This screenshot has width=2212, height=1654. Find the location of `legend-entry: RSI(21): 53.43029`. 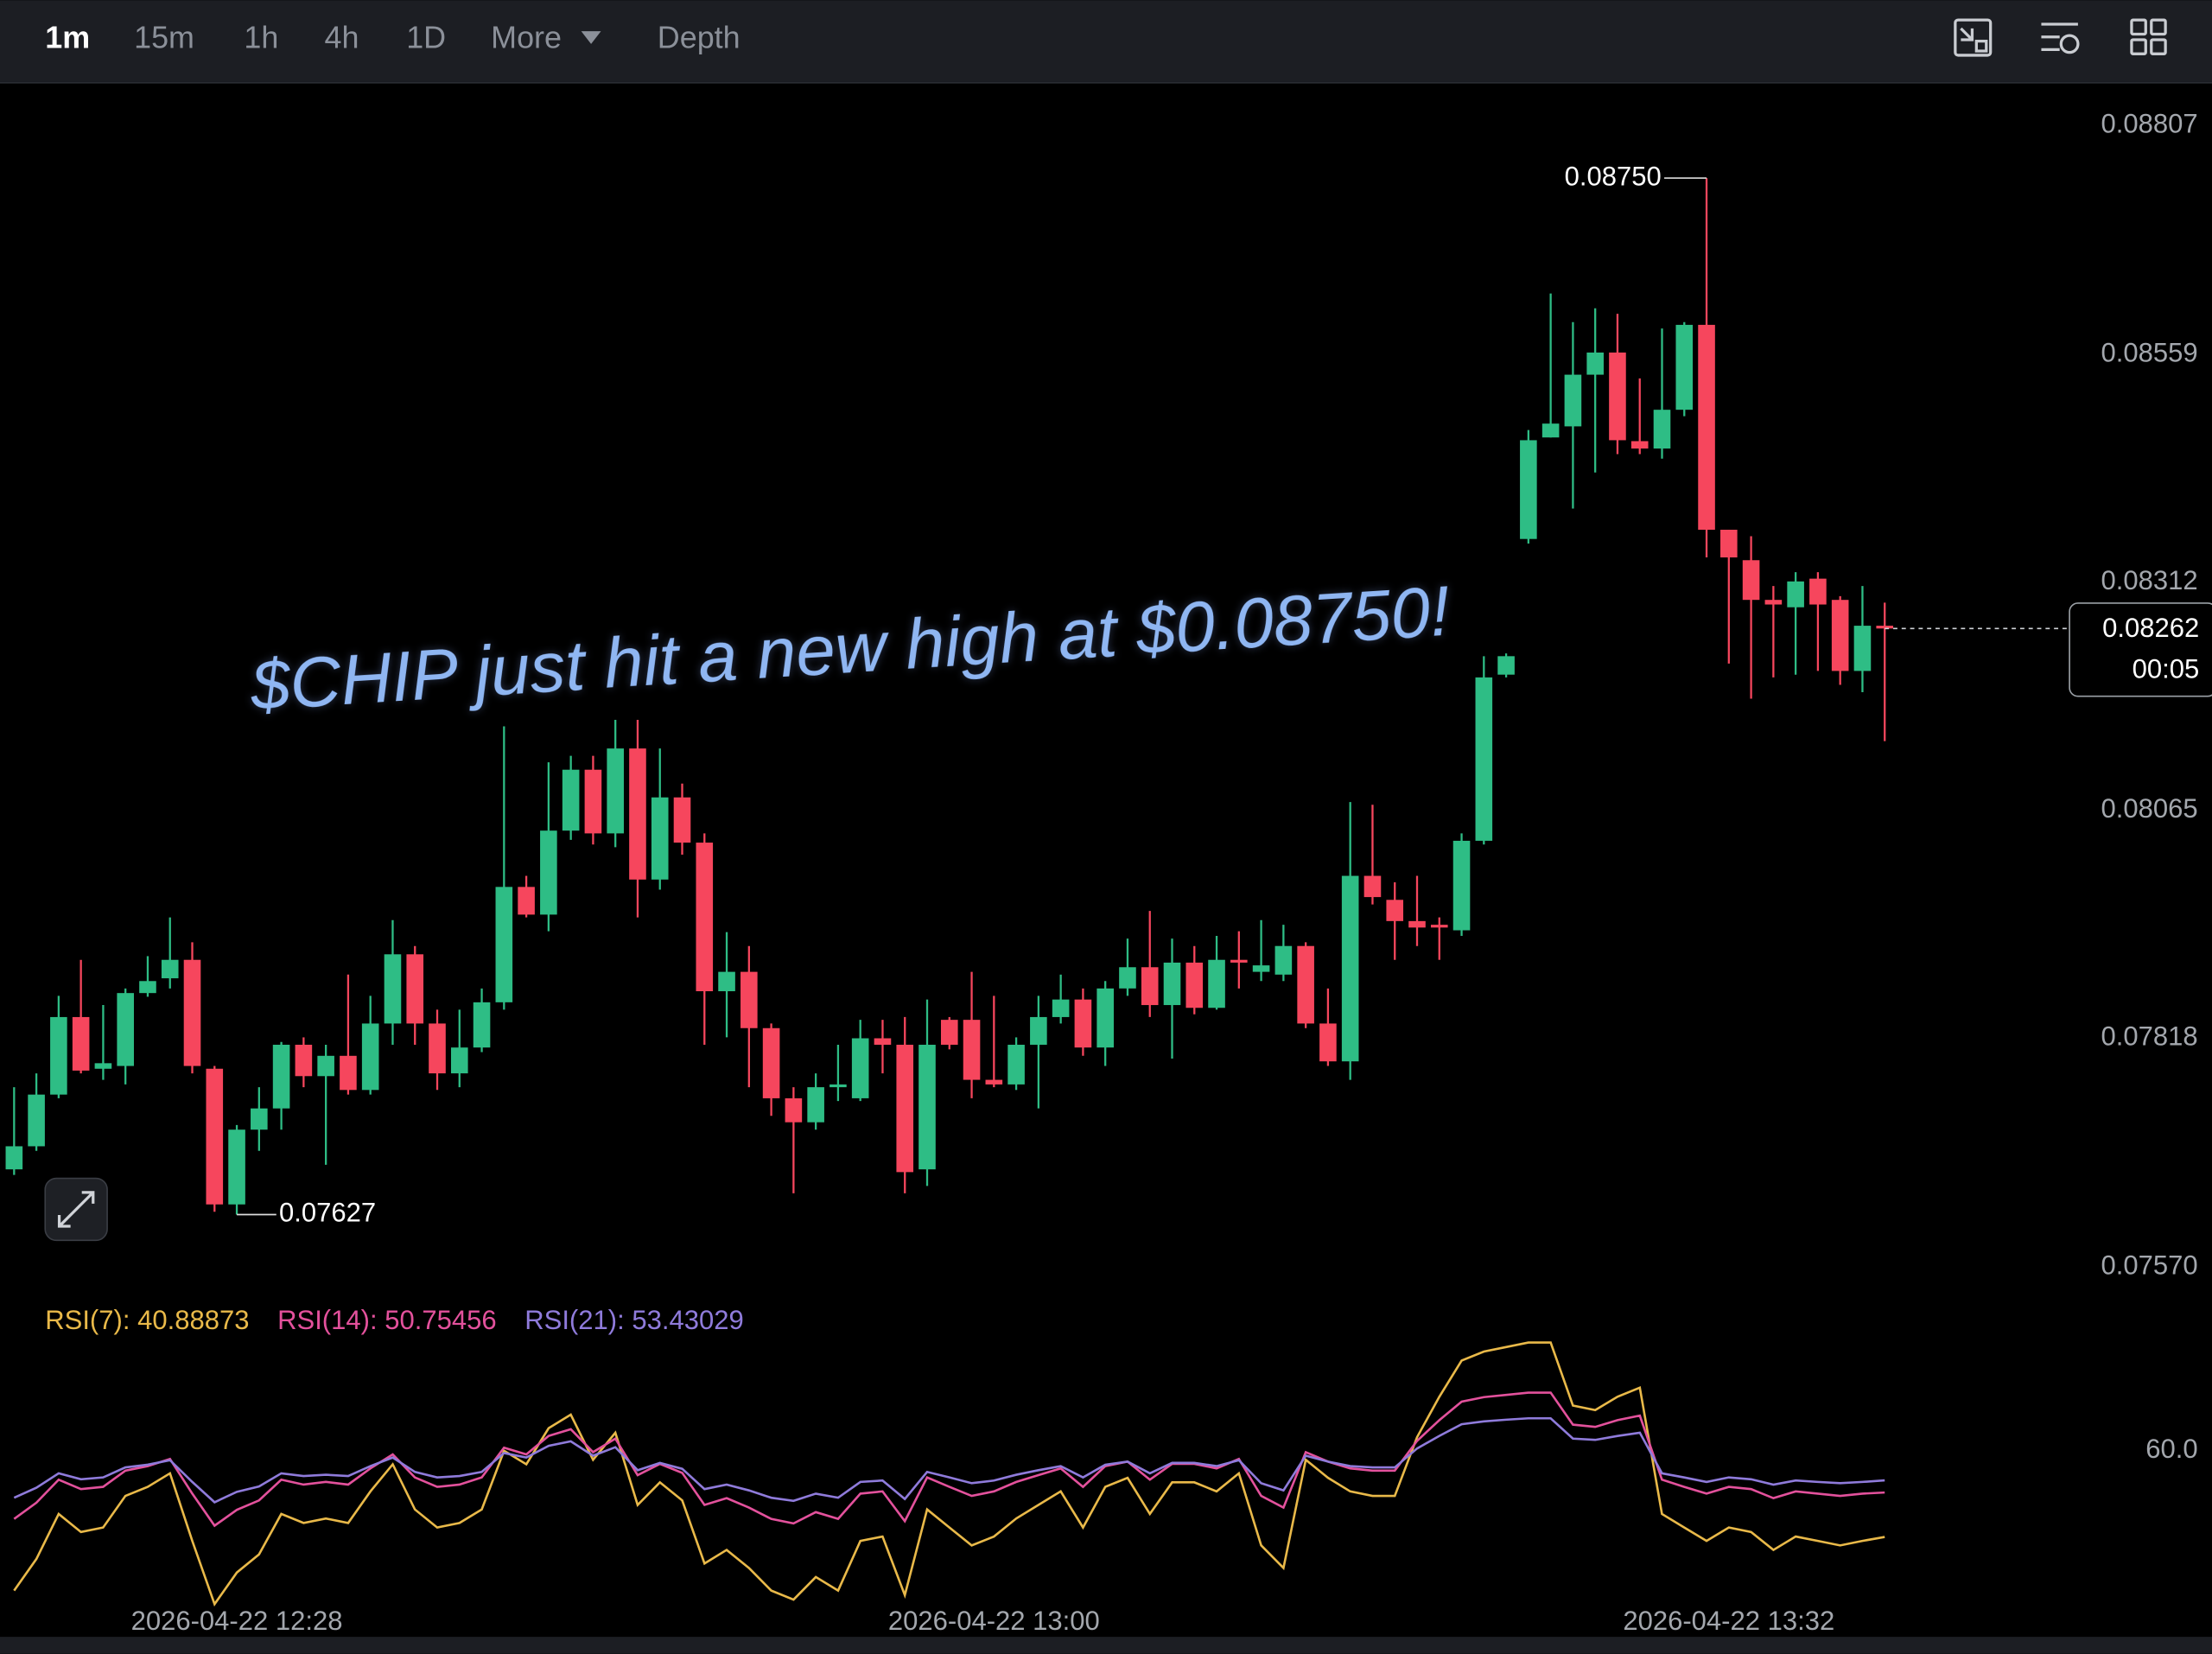

legend-entry: RSI(21): 53.43029 is located at coordinates (633, 1320).